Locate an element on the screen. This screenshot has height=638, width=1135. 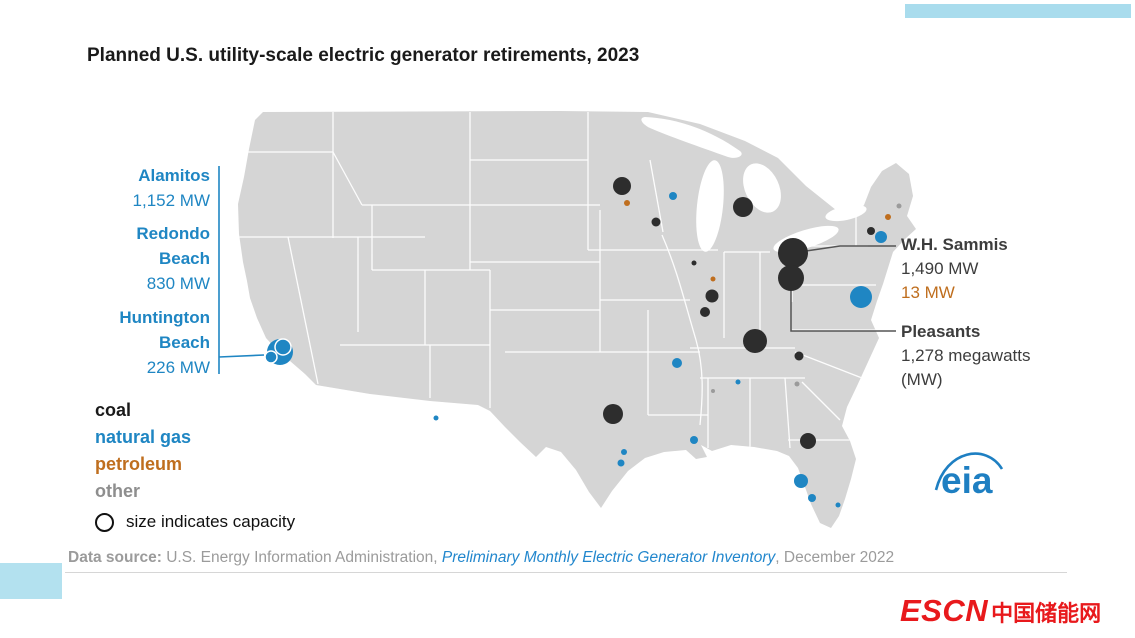
callout-line-pleasants is located at coordinates (843, 311).